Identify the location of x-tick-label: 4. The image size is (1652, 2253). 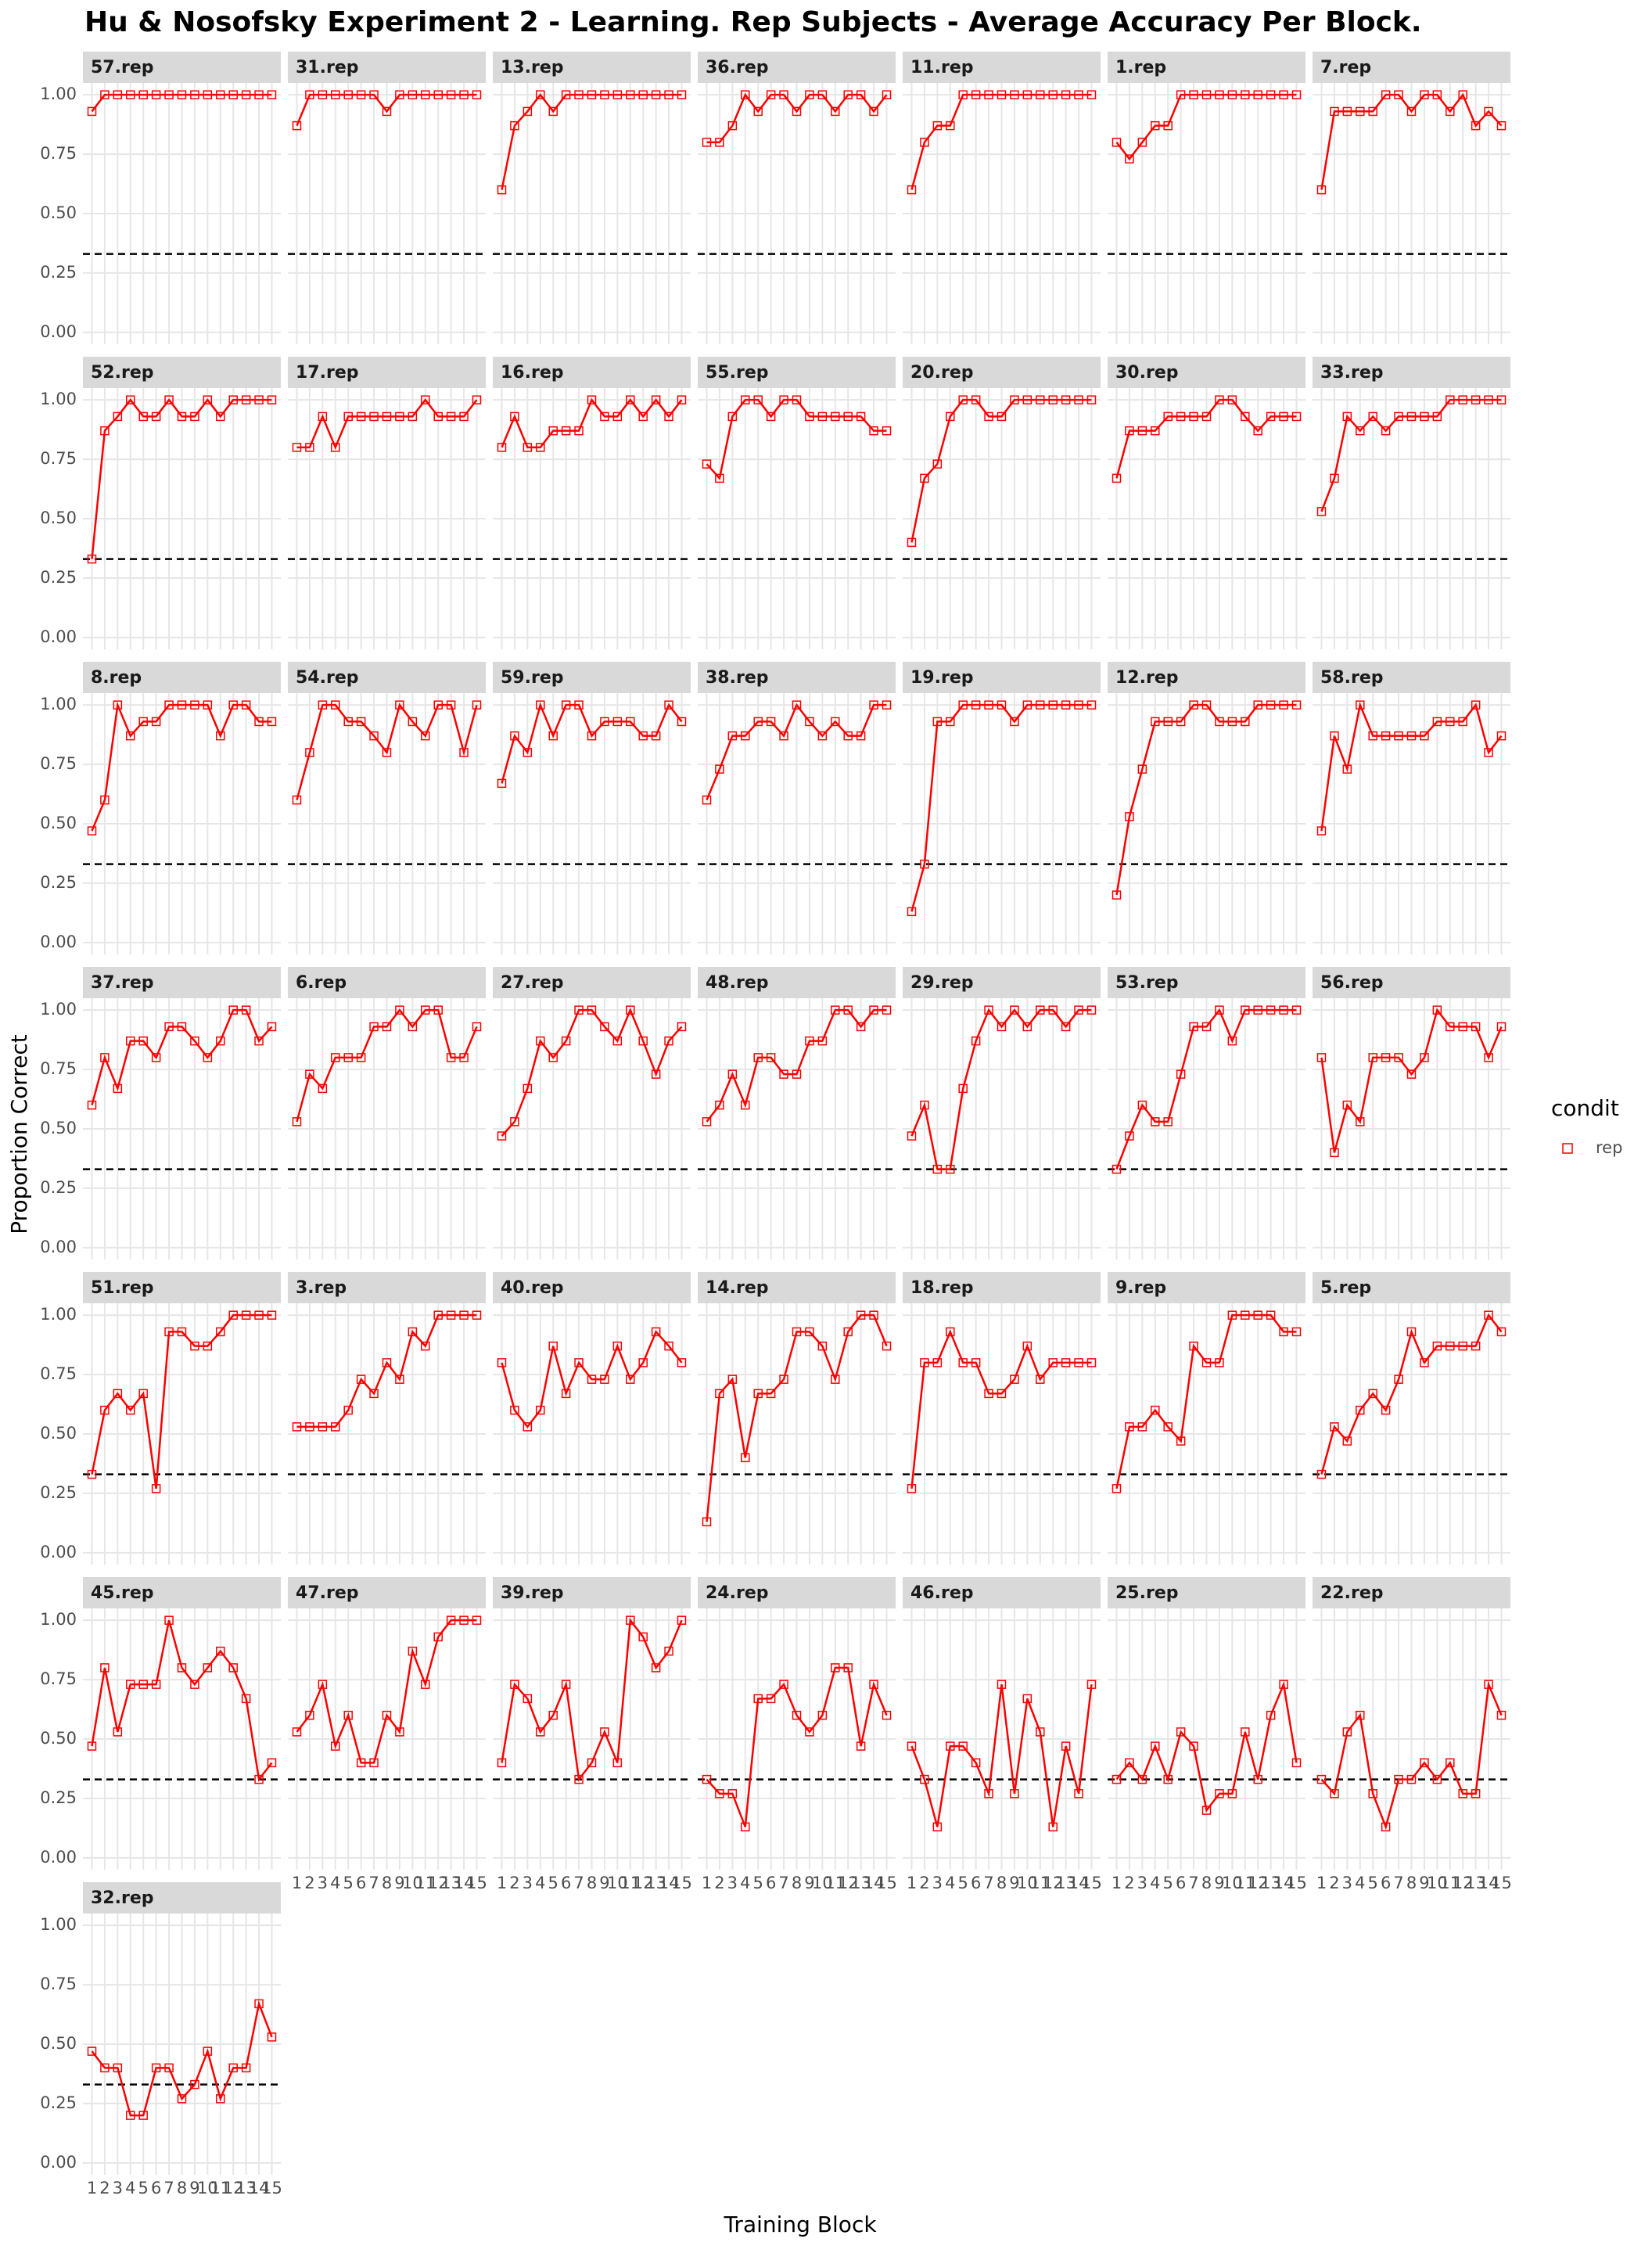
(540, 1883).